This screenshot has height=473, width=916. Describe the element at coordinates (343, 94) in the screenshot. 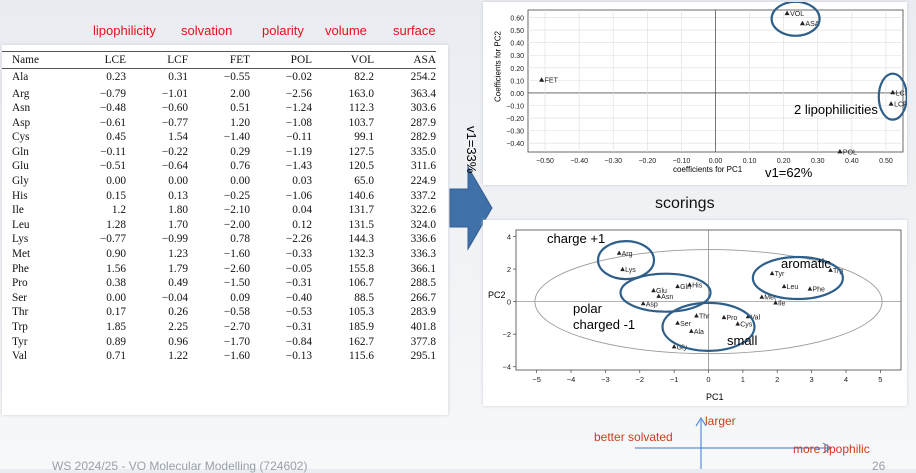

I see `table-cell: 163.0` at that location.